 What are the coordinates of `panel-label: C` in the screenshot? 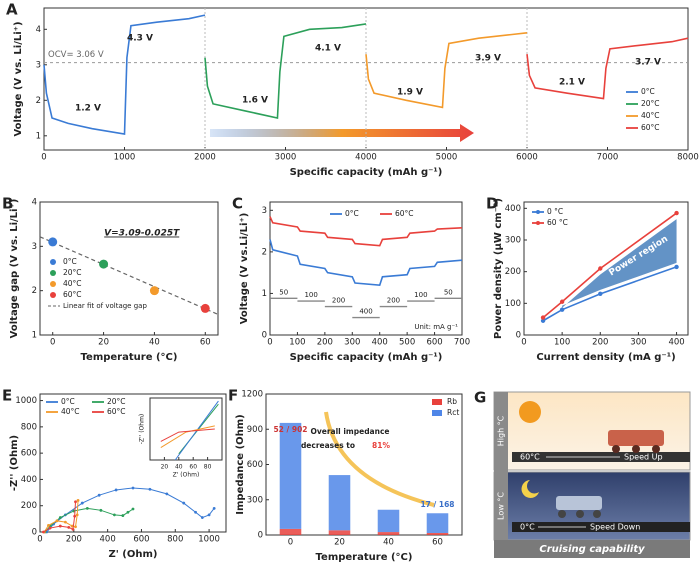 It's located at (237, 204).